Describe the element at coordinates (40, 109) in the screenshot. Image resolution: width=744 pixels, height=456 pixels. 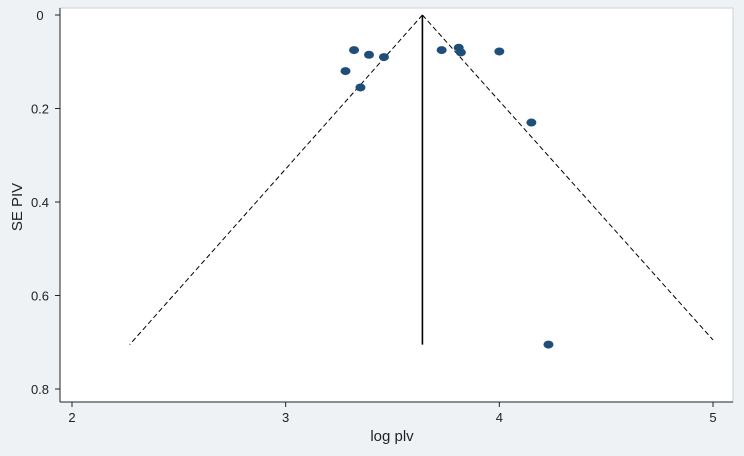
I see `y-tick-label: 0.2` at that location.